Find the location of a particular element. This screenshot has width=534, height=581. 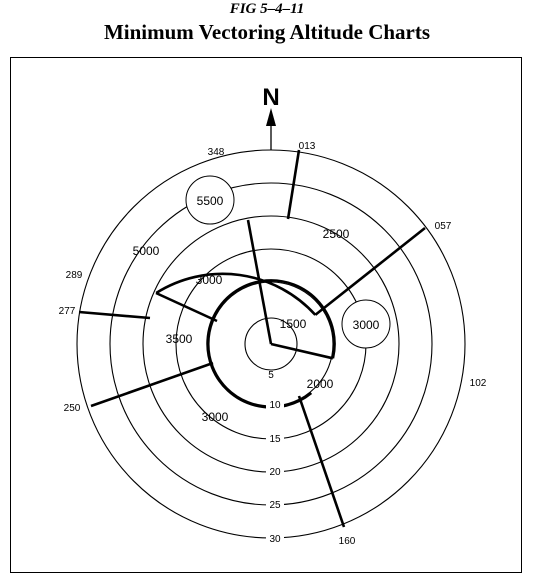

boundary-inner-split is located at coordinates (186, 307).